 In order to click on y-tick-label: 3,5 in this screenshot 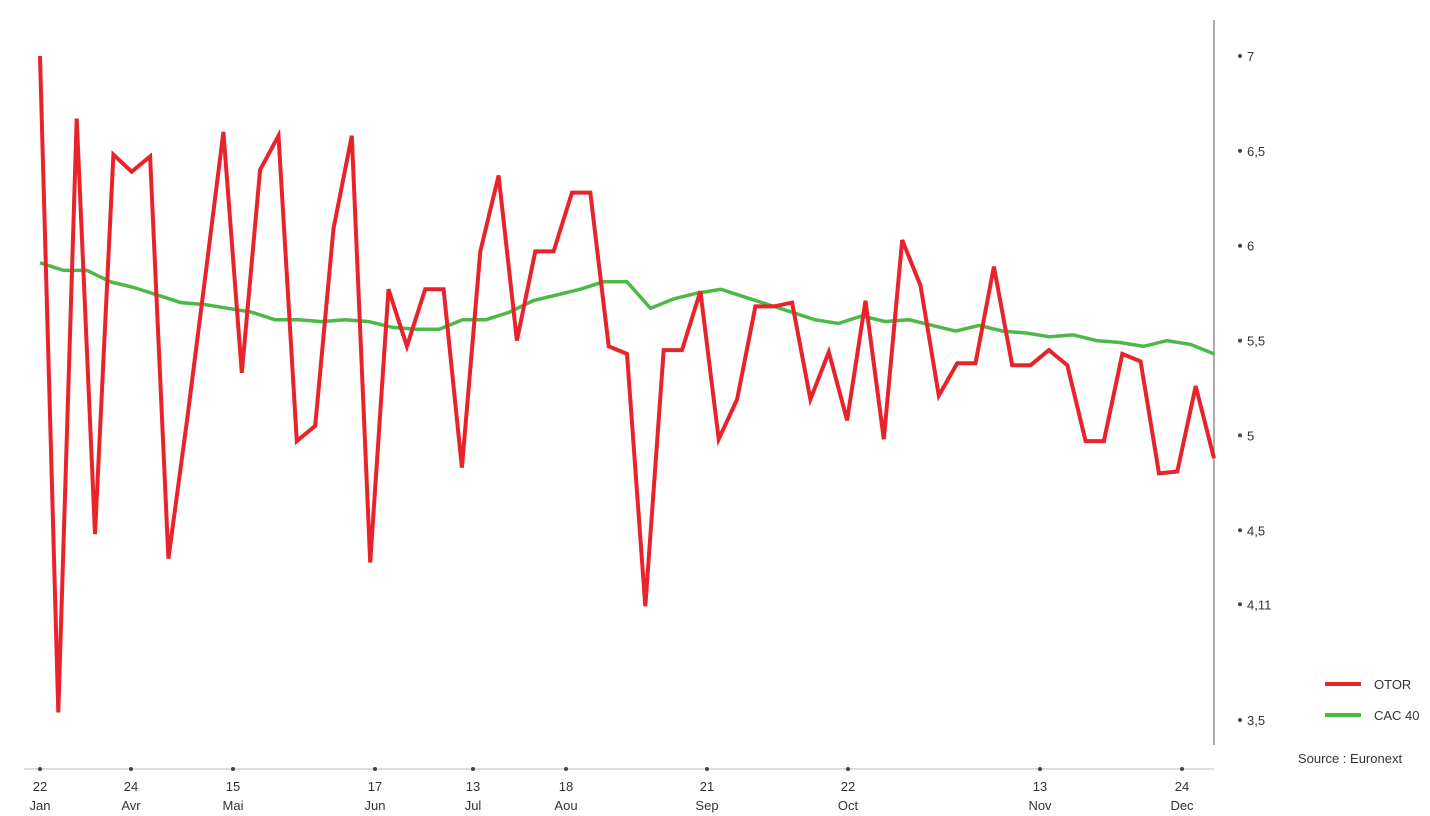, I will do `click(1256, 720)`.